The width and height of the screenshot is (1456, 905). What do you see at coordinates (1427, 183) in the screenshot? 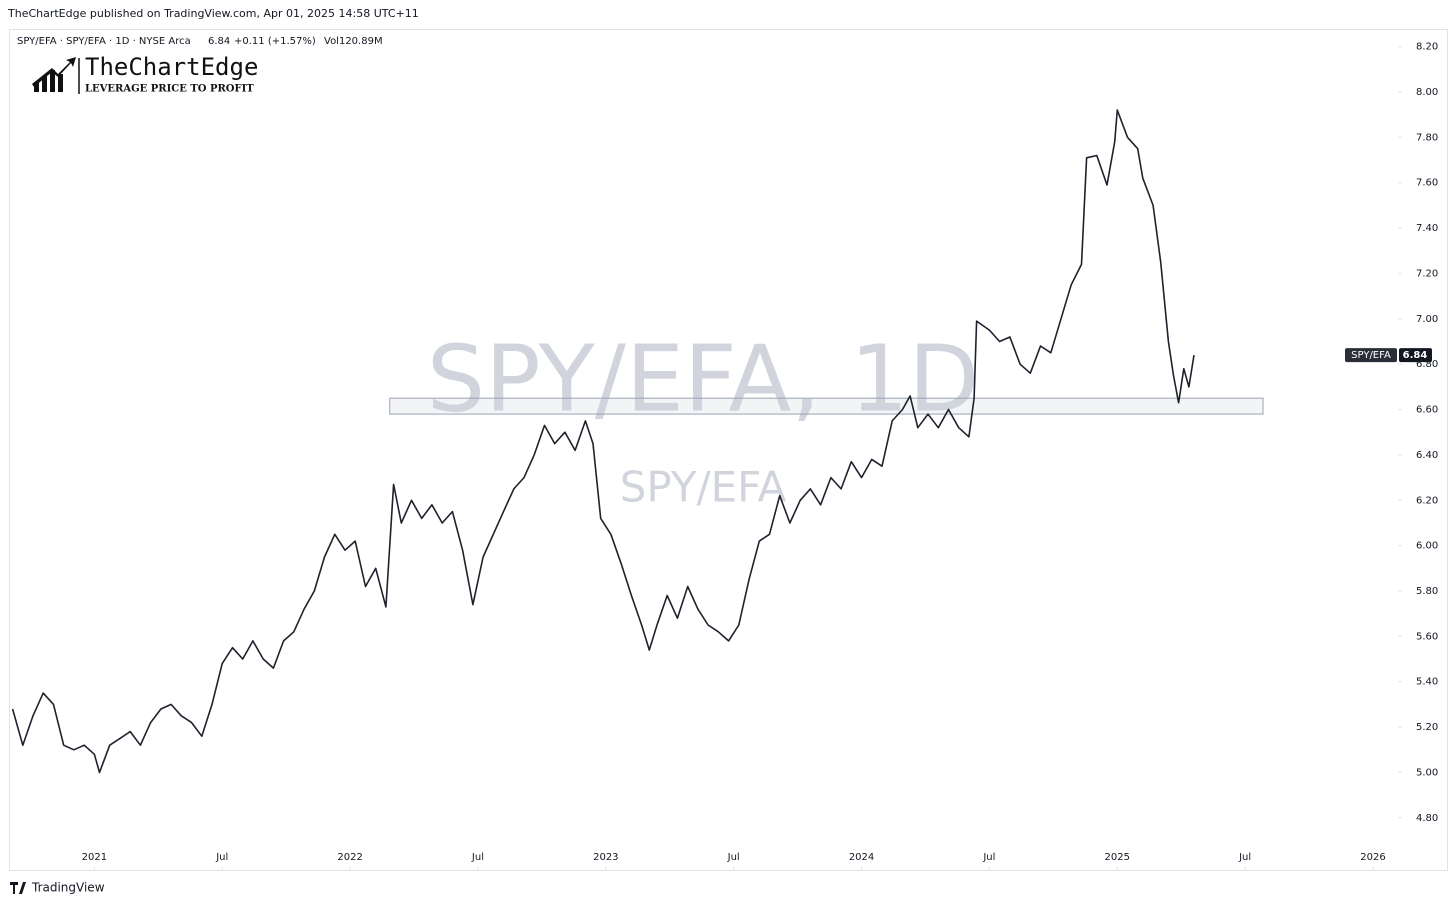
I see `y-tick-label: 7.60` at bounding box center [1427, 183].